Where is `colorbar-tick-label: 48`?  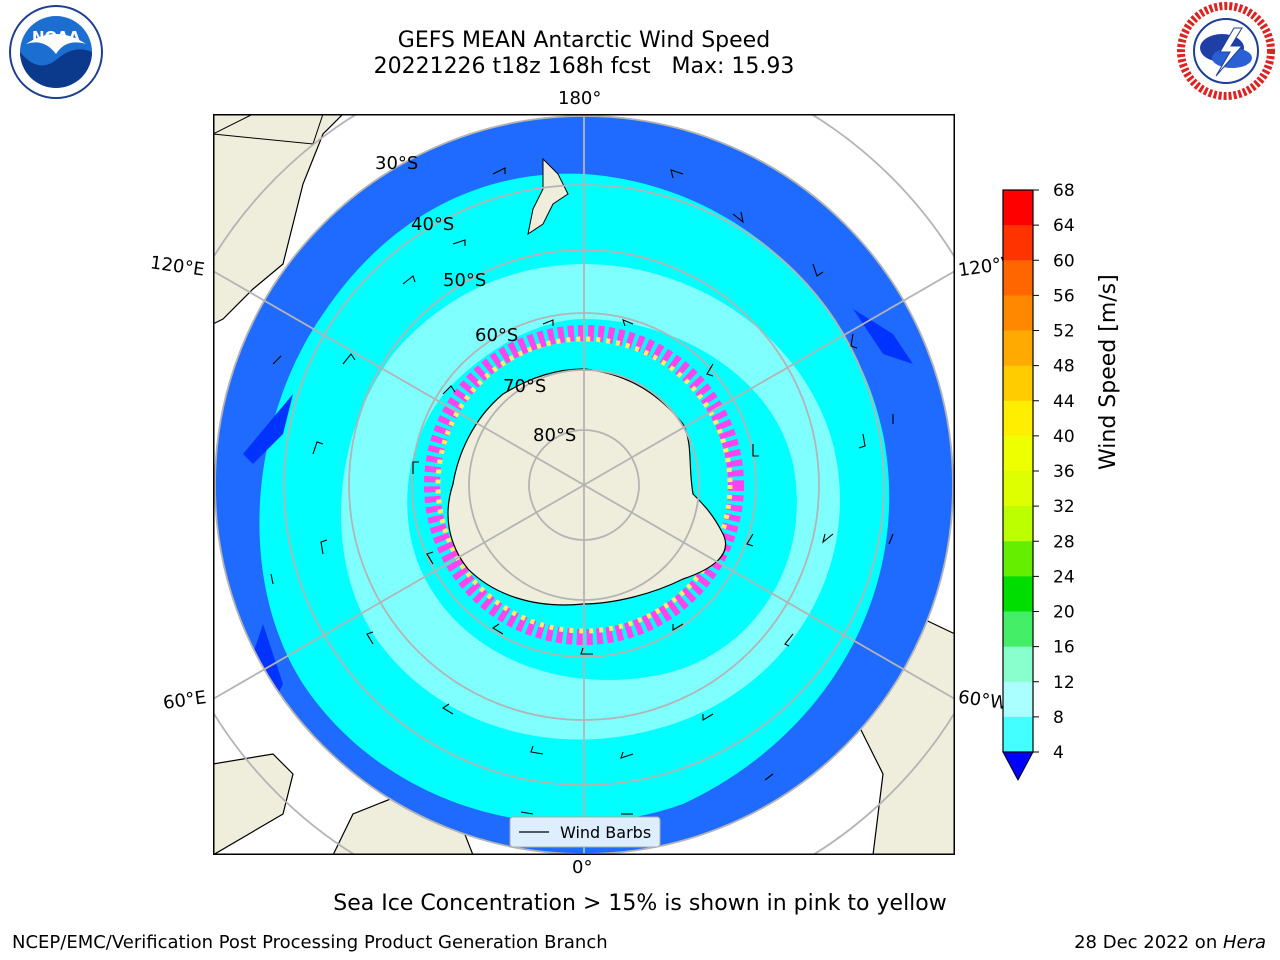 colorbar-tick-label: 48 is located at coordinates (1064, 367).